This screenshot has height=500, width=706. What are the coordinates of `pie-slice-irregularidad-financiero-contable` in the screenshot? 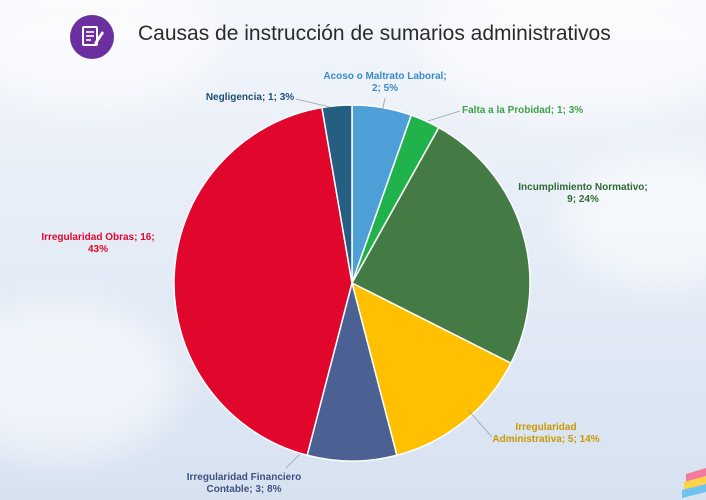 It's located at (352, 371).